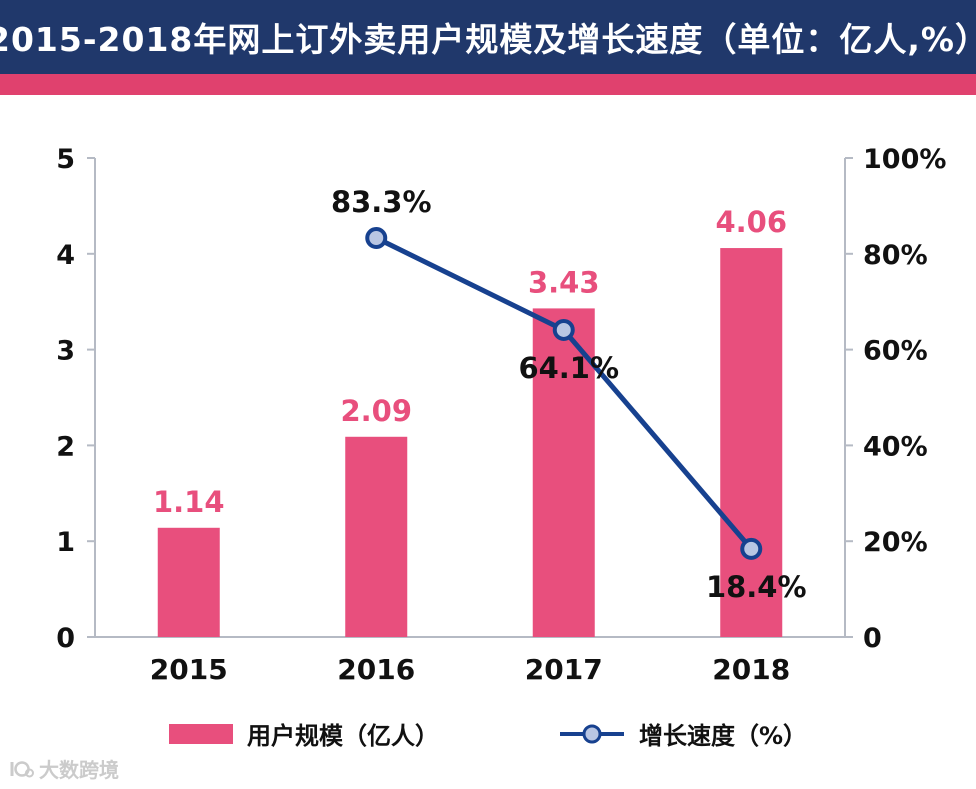 Image resolution: width=976 pixels, height=789 pixels. What do you see at coordinates (376, 411) in the screenshot?
I see `bar-value-label: 2.09` at bounding box center [376, 411].